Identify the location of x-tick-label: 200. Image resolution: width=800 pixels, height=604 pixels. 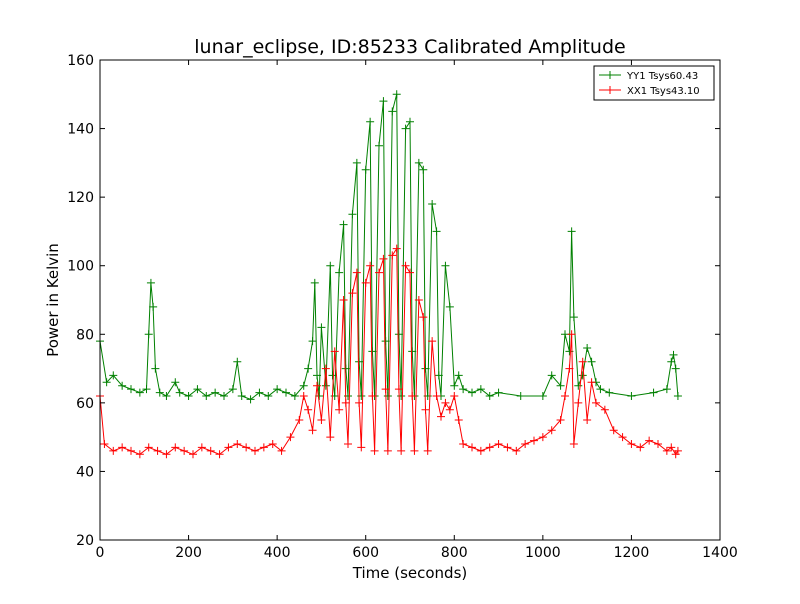
(188, 553).